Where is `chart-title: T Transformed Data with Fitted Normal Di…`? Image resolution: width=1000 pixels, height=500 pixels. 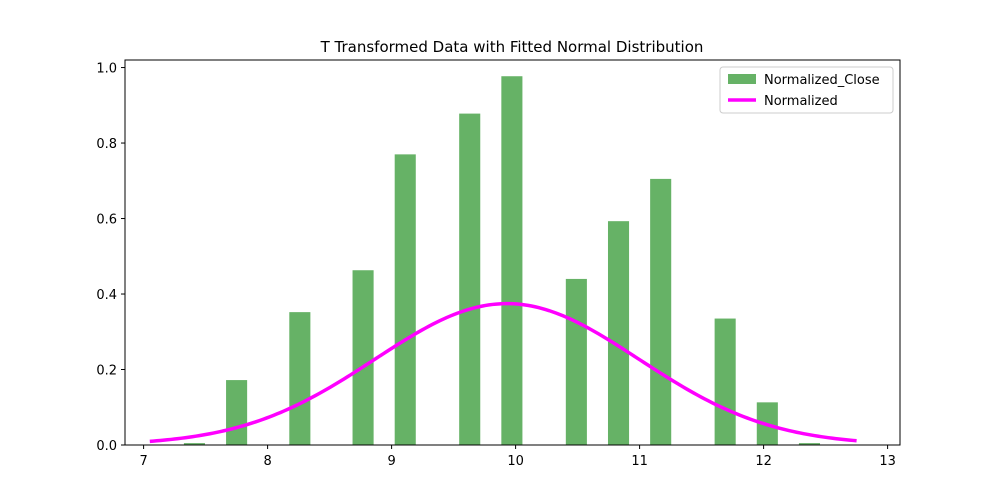
chart-title: T Transformed Data with Fitted Normal Di… is located at coordinates (512, 47).